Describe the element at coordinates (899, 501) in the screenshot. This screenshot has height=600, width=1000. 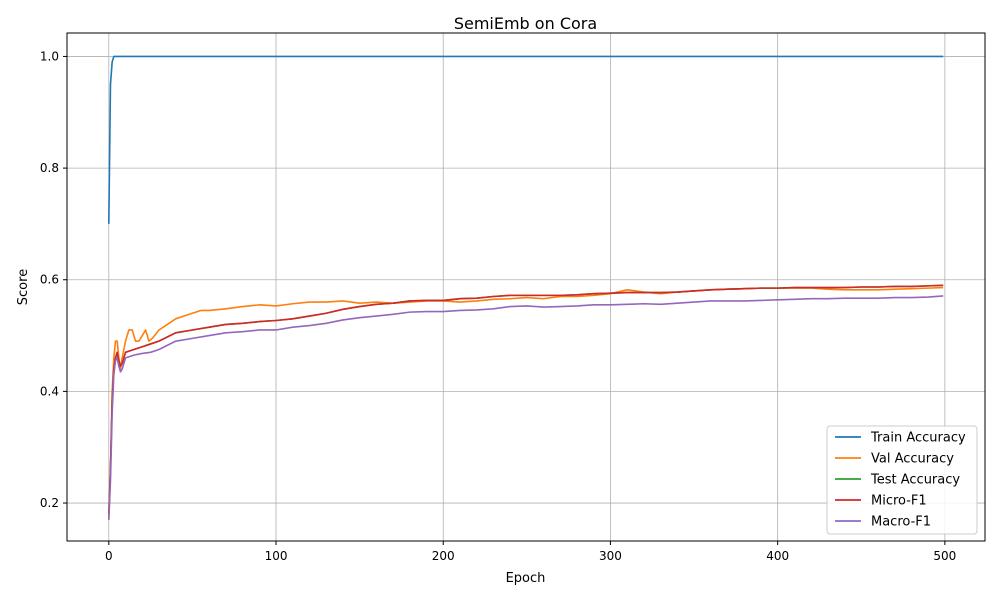
I see `legend-label: Micro-F1` at that location.